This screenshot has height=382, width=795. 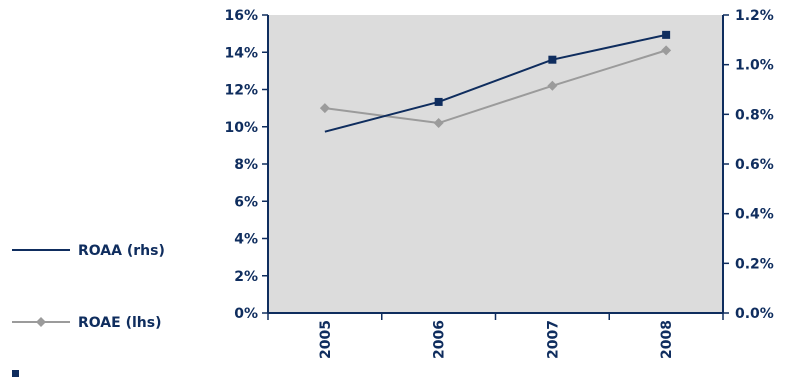 What do you see at coordinates (246, 314) in the screenshot?
I see `y-left-tick-label: 0%` at bounding box center [246, 314].